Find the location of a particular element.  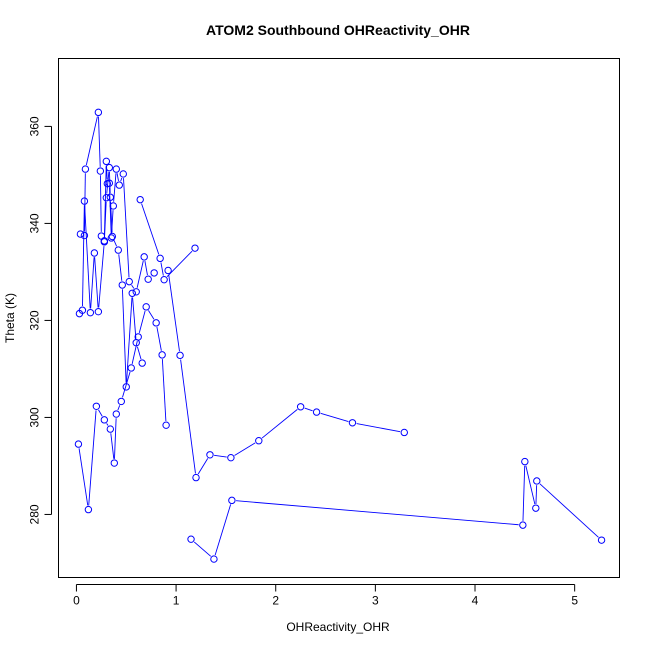

chart-title: ATOM2 Southbound OHReactivity_OHR is located at coordinates (338, 30).